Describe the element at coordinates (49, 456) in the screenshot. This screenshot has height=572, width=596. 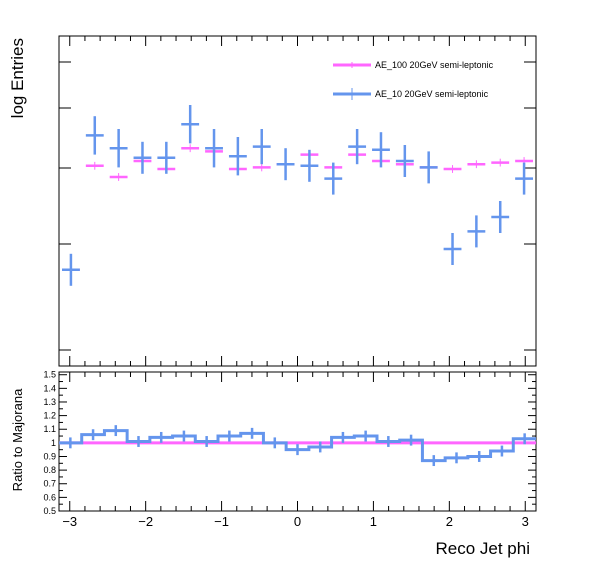
I see `ratio-y-tick-label-4: 0.9` at that location.